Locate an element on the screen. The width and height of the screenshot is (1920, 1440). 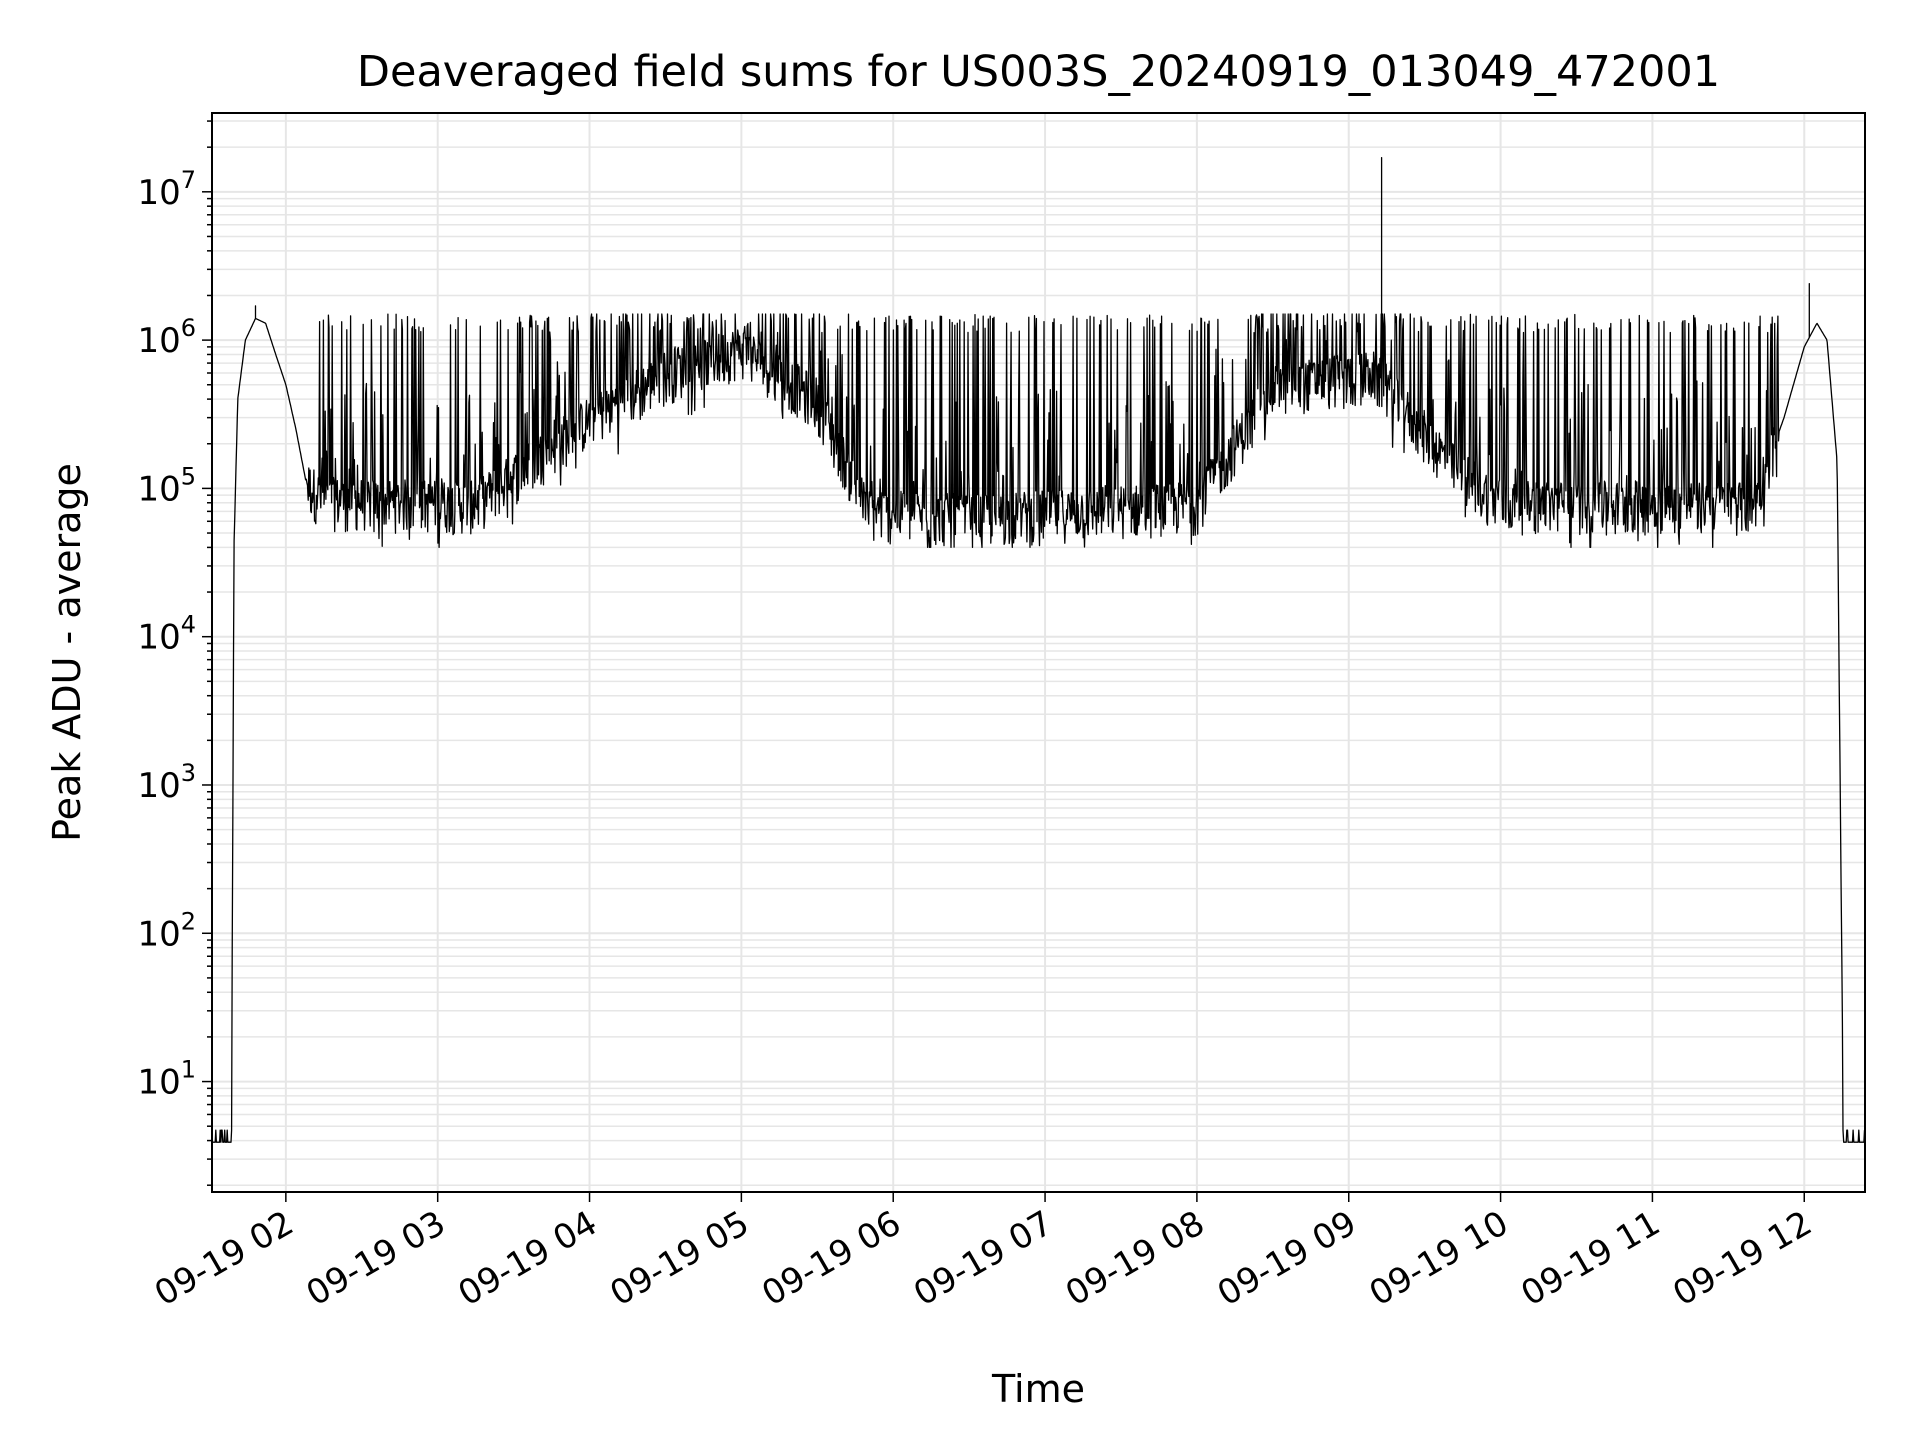
x-axis-label: Time is located at coordinates (1038, 1389).